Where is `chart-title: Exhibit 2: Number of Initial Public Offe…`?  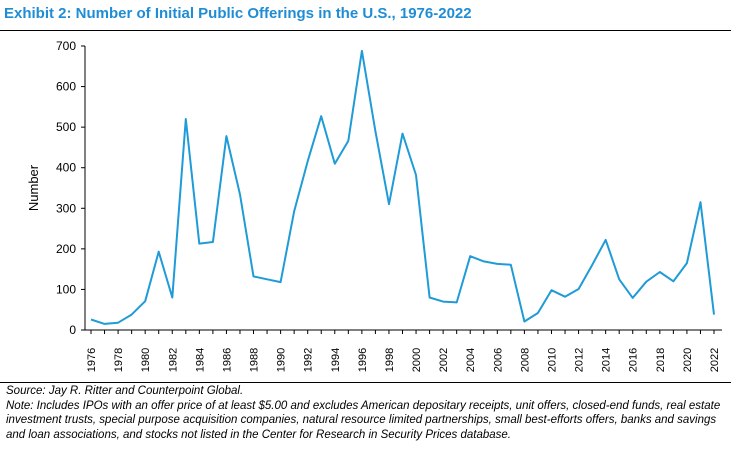 chart-title: Exhibit 2: Number of Initial Public Offe… is located at coordinates (238, 13).